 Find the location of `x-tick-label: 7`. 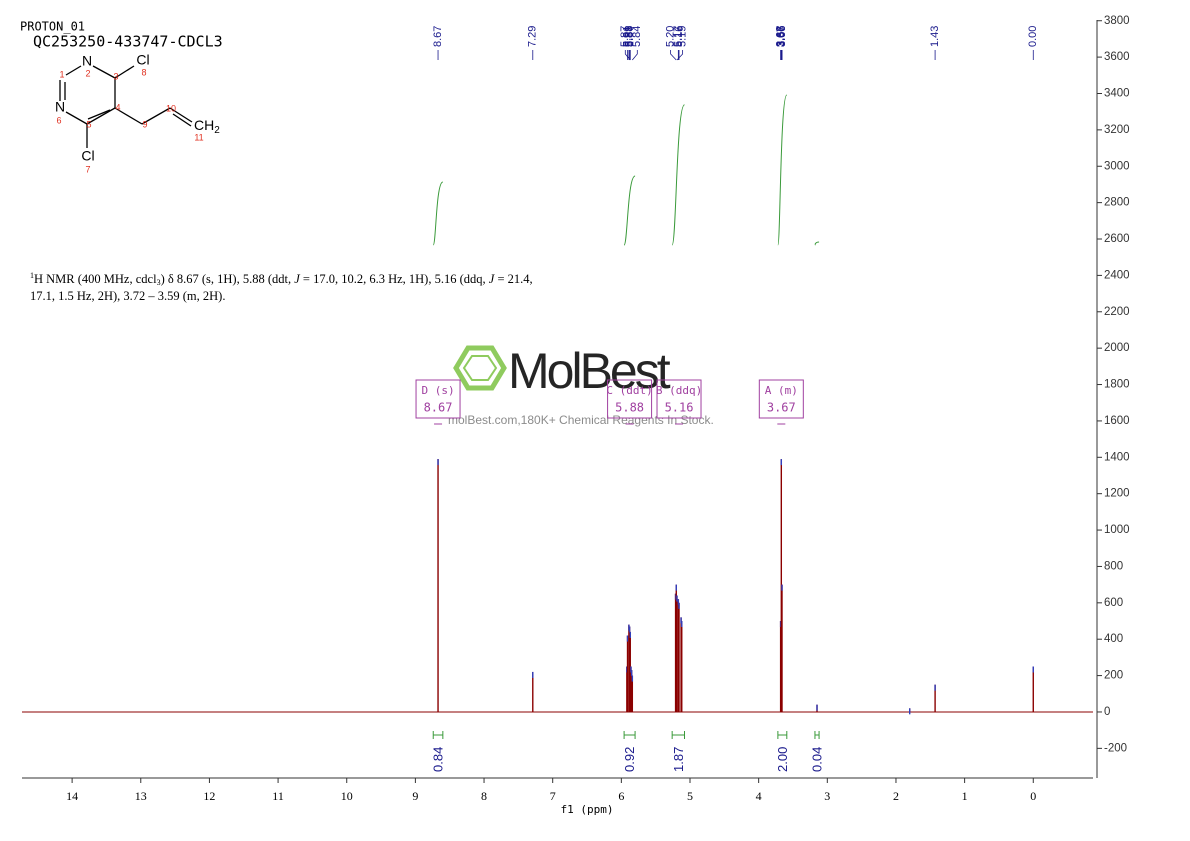

x-tick-label: 7 is located at coordinates (553, 796).